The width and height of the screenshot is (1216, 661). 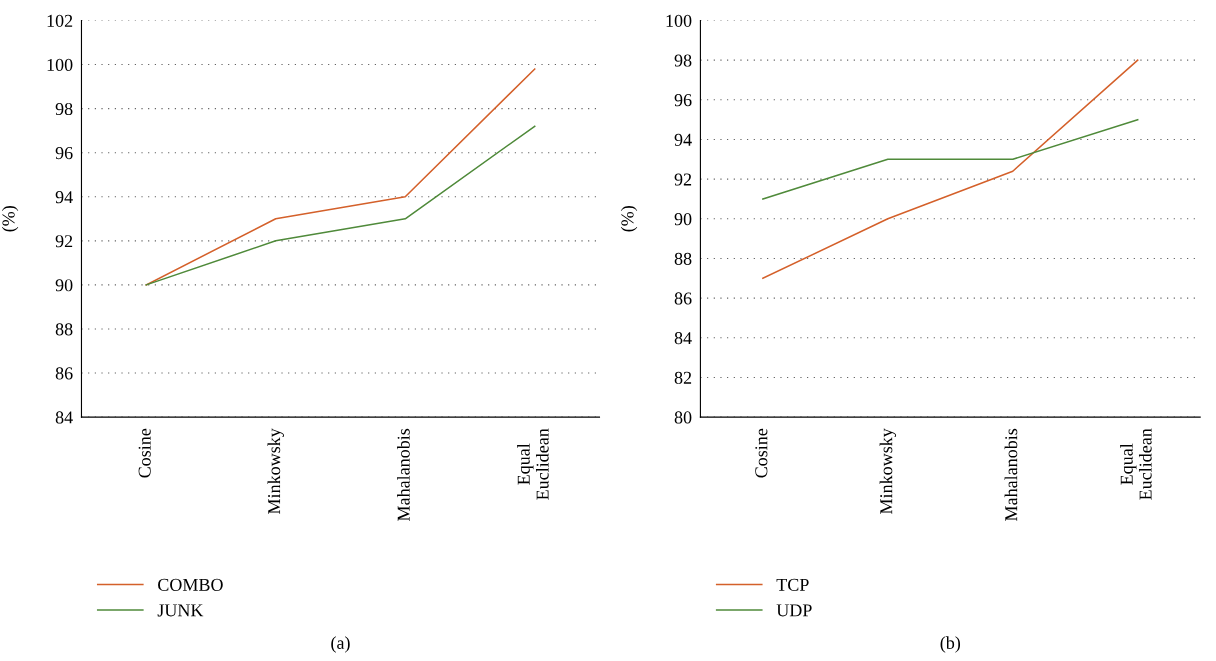 I want to click on legend-label: JUNK, so click(x=180, y=610).